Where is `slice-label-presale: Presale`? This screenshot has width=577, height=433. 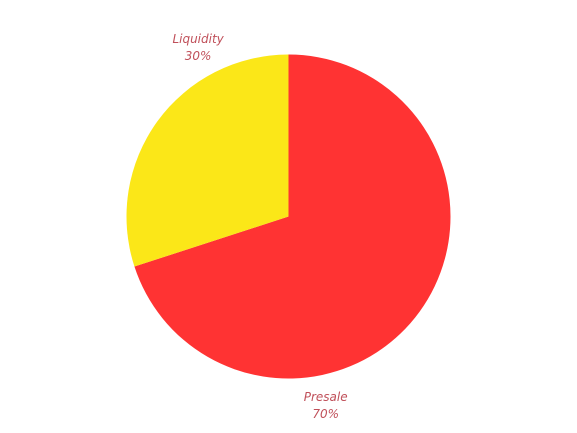 slice-label-presale: Presale is located at coordinates (326, 397).